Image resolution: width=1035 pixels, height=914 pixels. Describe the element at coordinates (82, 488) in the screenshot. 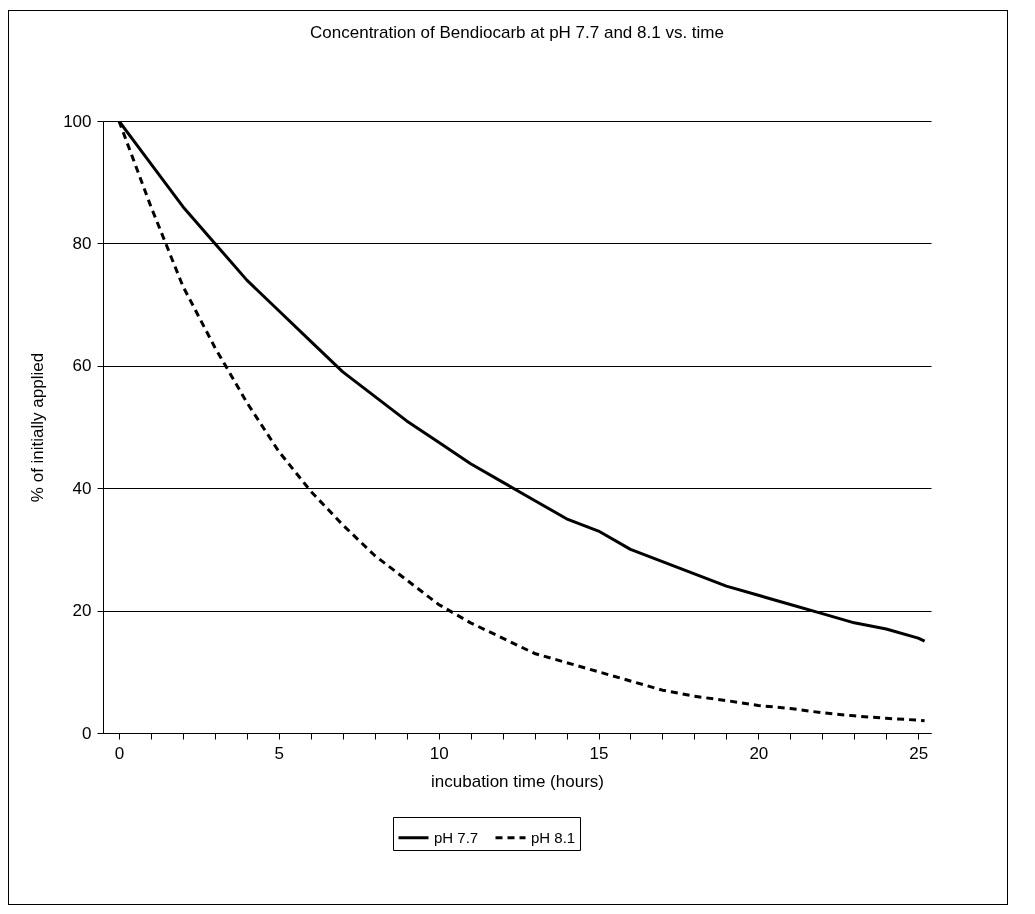

I see `y-tick-label: 40` at that location.